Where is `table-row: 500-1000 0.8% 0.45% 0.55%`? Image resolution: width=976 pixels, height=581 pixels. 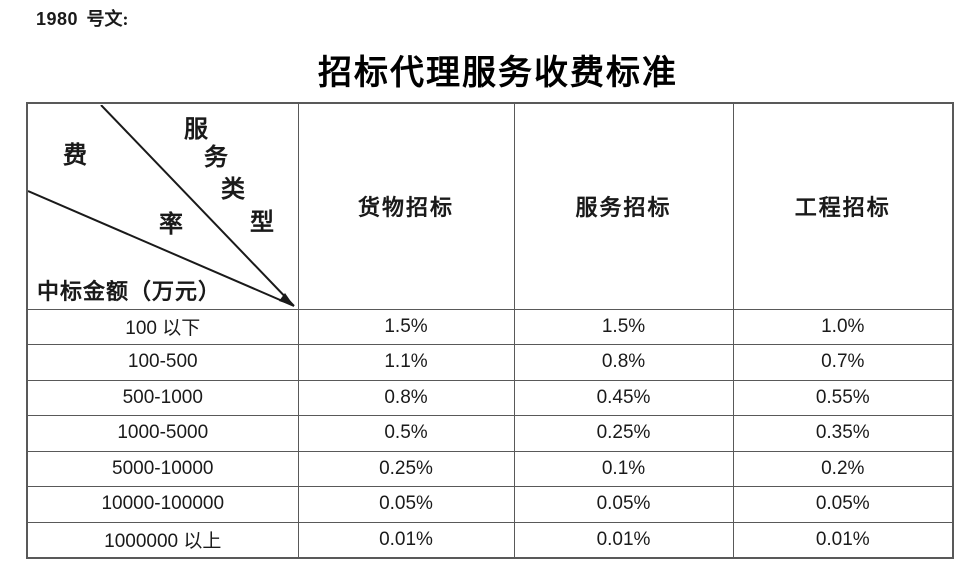 table-row: 500-1000 0.8% 0.45% 0.55% is located at coordinates (490, 397).